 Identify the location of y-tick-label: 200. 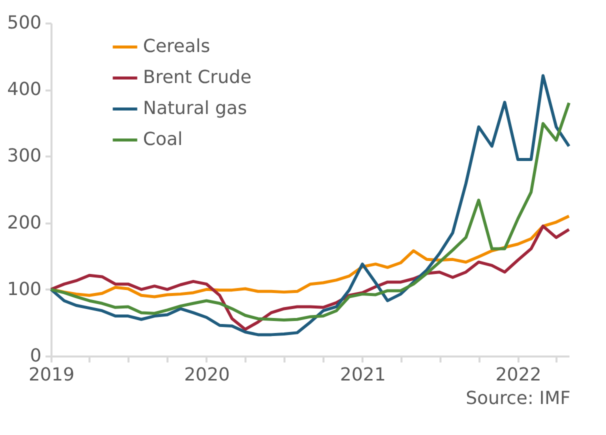
(24, 223).